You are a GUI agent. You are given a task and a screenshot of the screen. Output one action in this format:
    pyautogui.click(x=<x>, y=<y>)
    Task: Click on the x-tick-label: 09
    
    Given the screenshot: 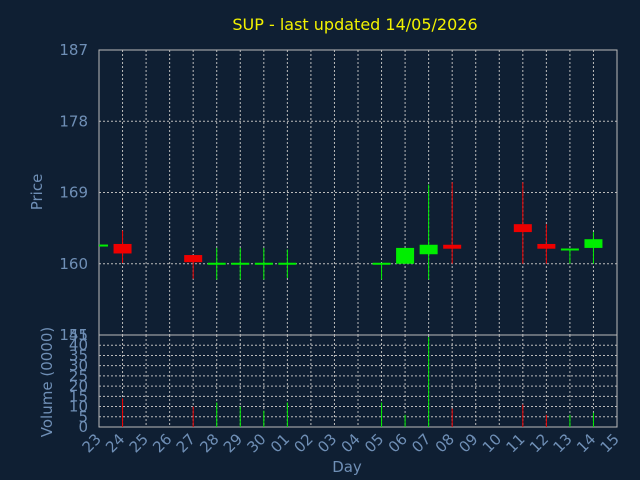 What is the action you would take?
    pyautogui.click(x=468, y=443)
    